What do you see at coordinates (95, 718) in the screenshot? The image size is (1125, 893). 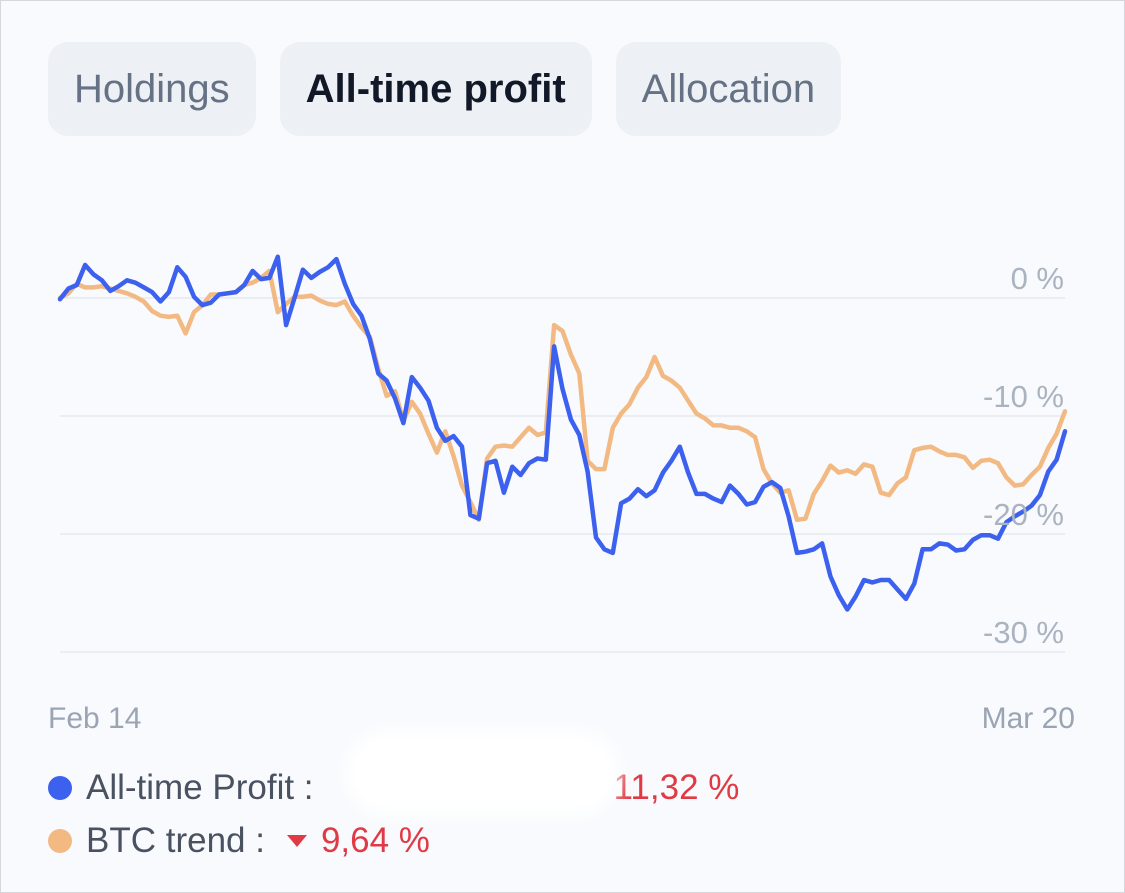 I see `x-start-label: Feb 14` at bounding box center [95, 718].